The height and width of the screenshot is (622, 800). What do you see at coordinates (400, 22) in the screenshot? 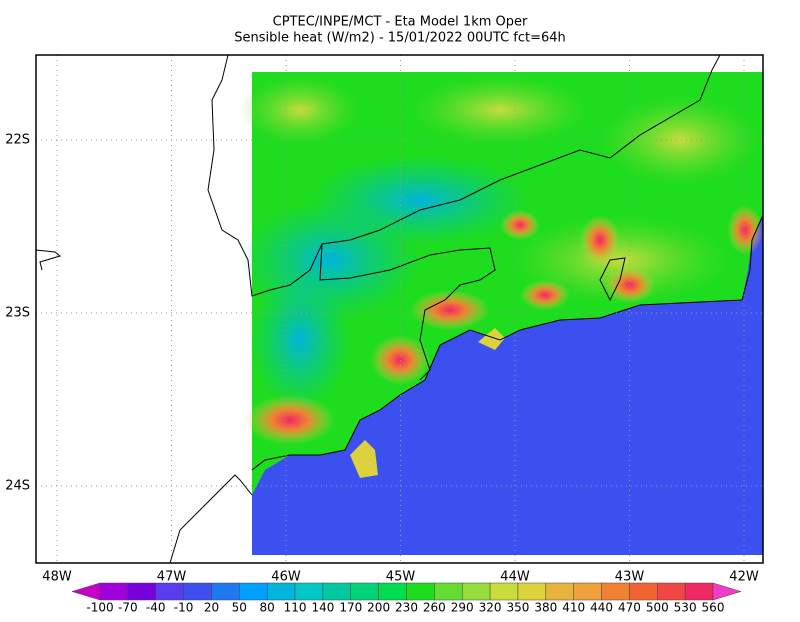
I see `title-line: CPTEC/INPE/MCT - Eta Model 1km Oper` at bounding box center [400, 22].